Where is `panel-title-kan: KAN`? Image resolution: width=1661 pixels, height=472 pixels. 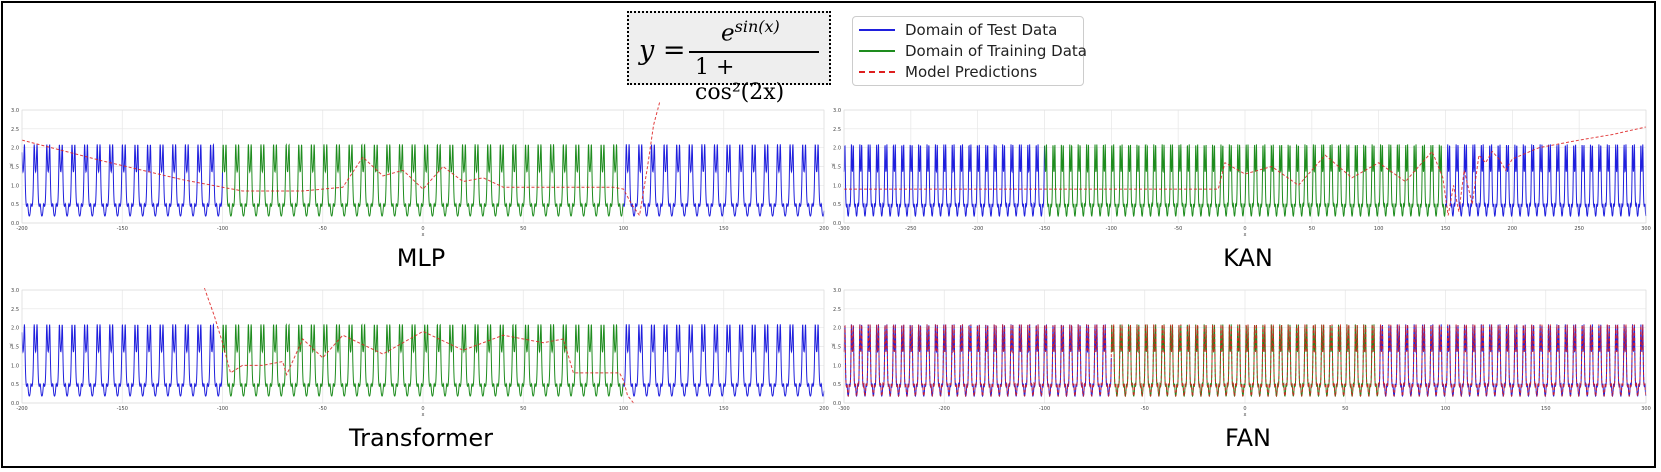 panel-title-kan: KAN is located at coordinates (1248, 258).